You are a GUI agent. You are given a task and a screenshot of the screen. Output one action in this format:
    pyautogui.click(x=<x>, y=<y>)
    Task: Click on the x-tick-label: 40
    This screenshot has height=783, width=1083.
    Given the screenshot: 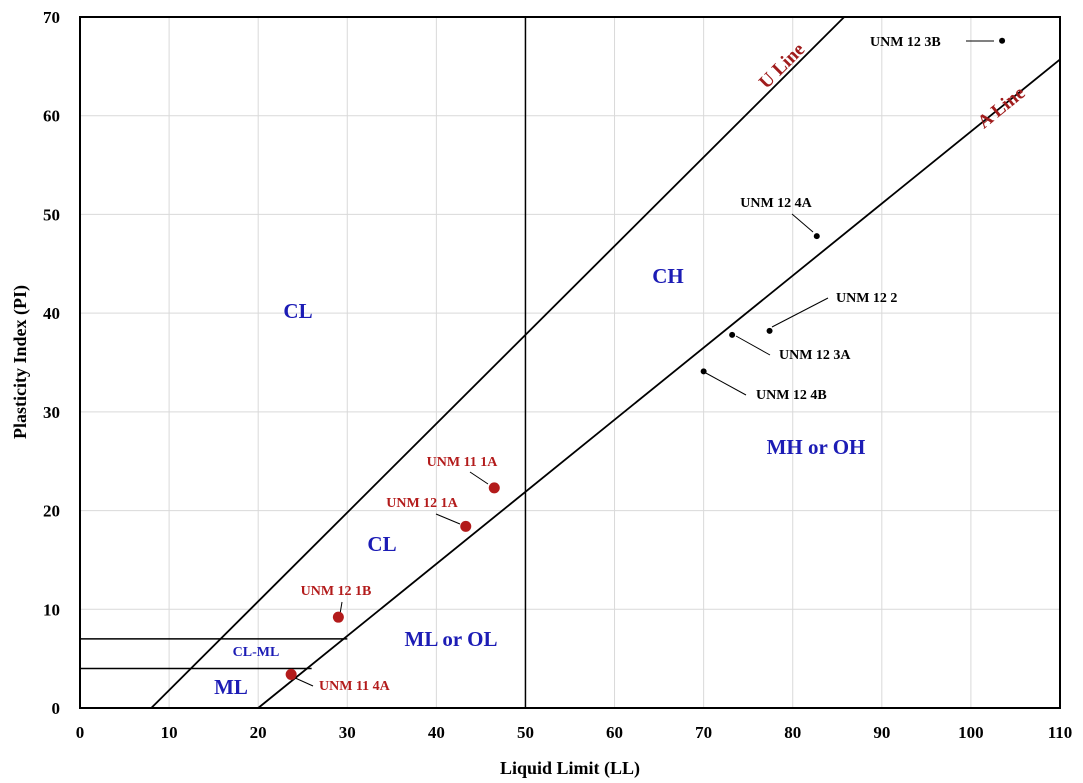 What is the action you would take?
    pyautogui.click(x=436, y=732)
    